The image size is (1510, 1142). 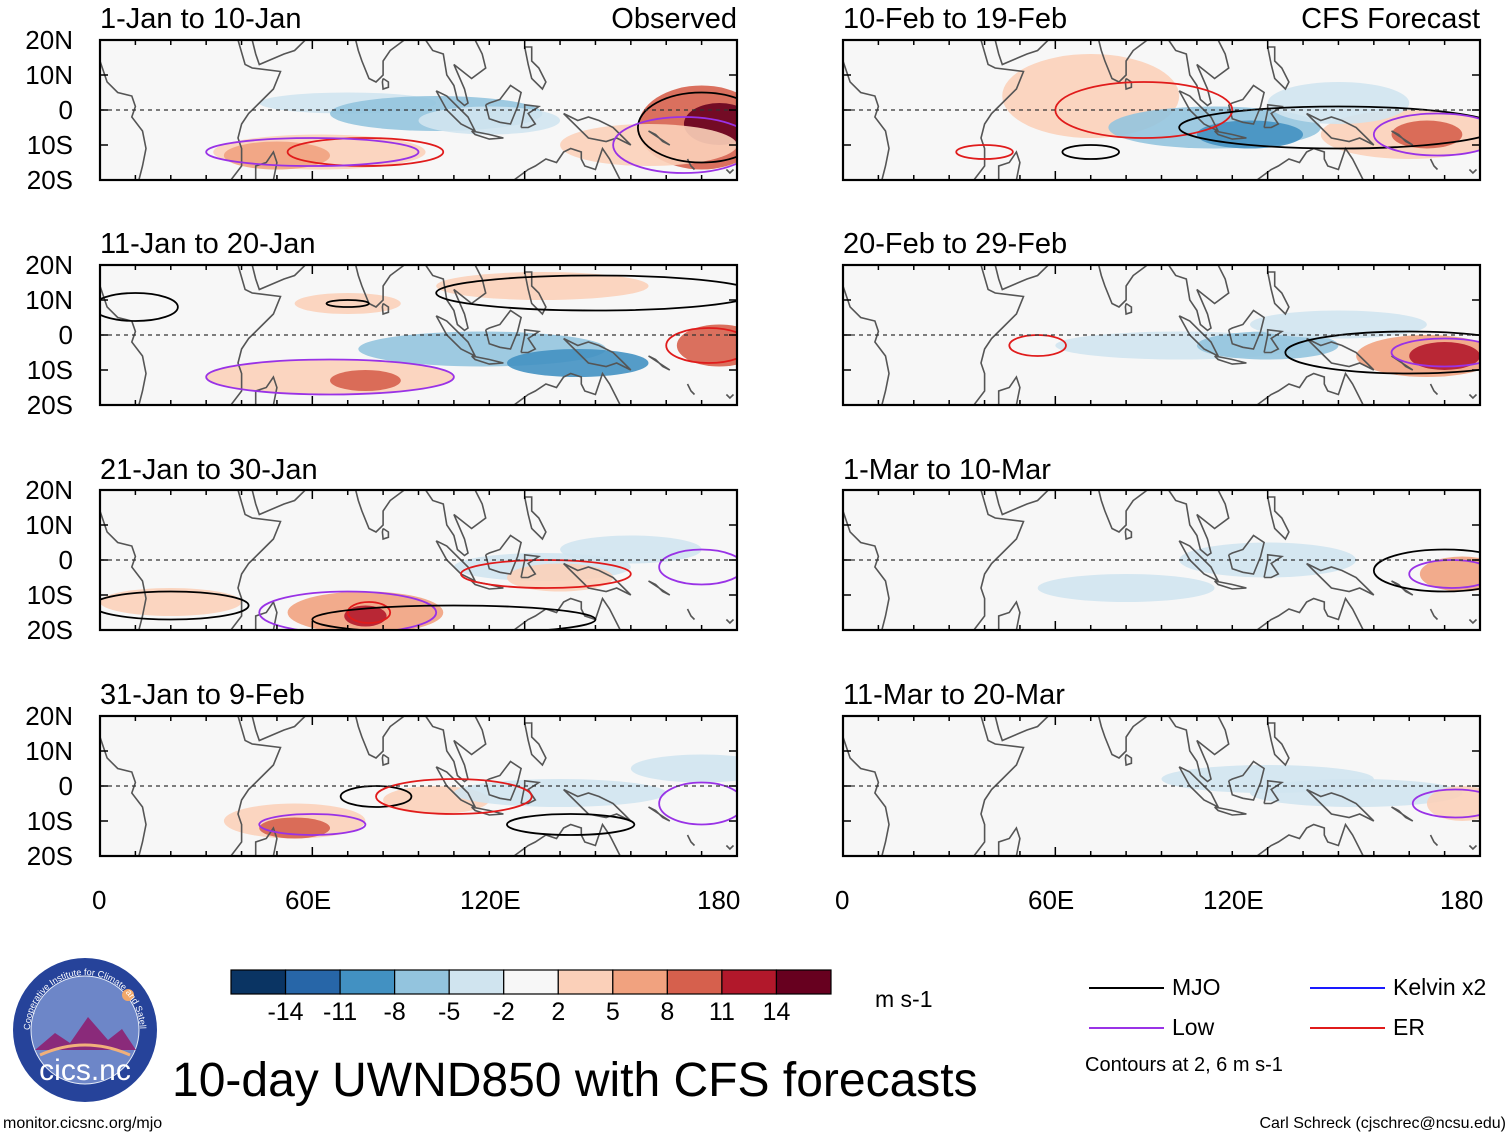 What do you see at coordinates (947, 470) in the screenshot?
I see `panel-title-7: 1-Mar to 10-Mar` at bounding box center [947, 470].